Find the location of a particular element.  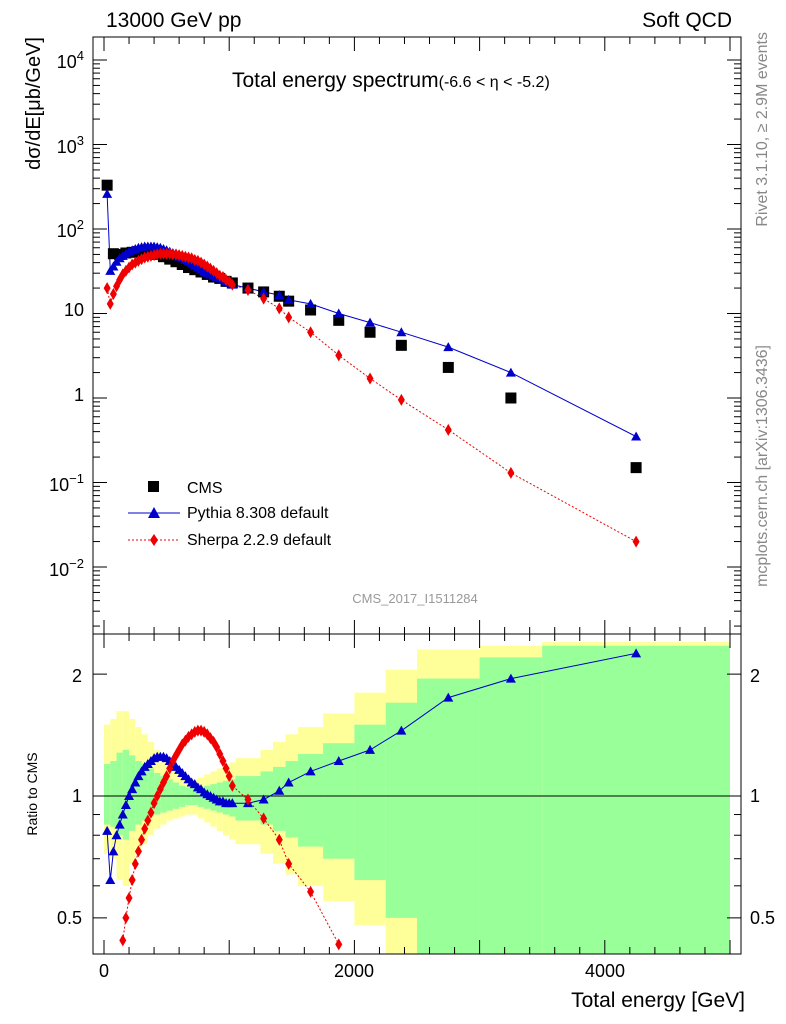

legend-marker-pythia is located at coordinates (154, 512).